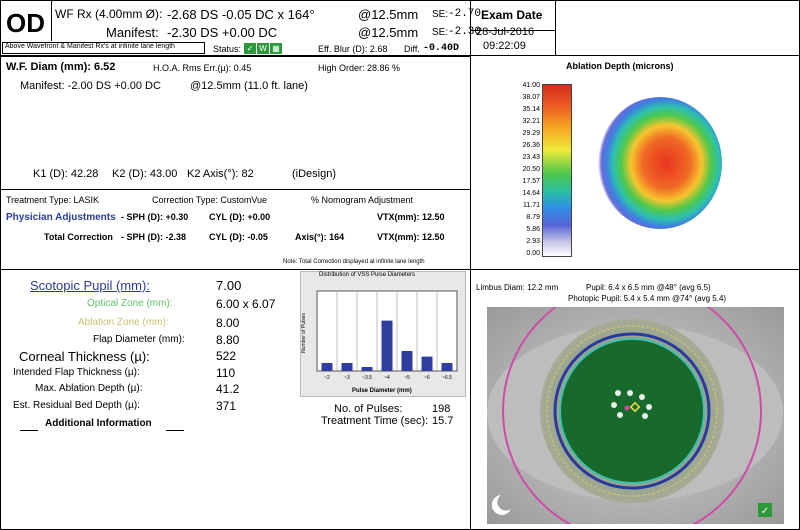 This screenshot has width=800, height=530. I want to click on ablation-zone-ring, so click(632, 411).